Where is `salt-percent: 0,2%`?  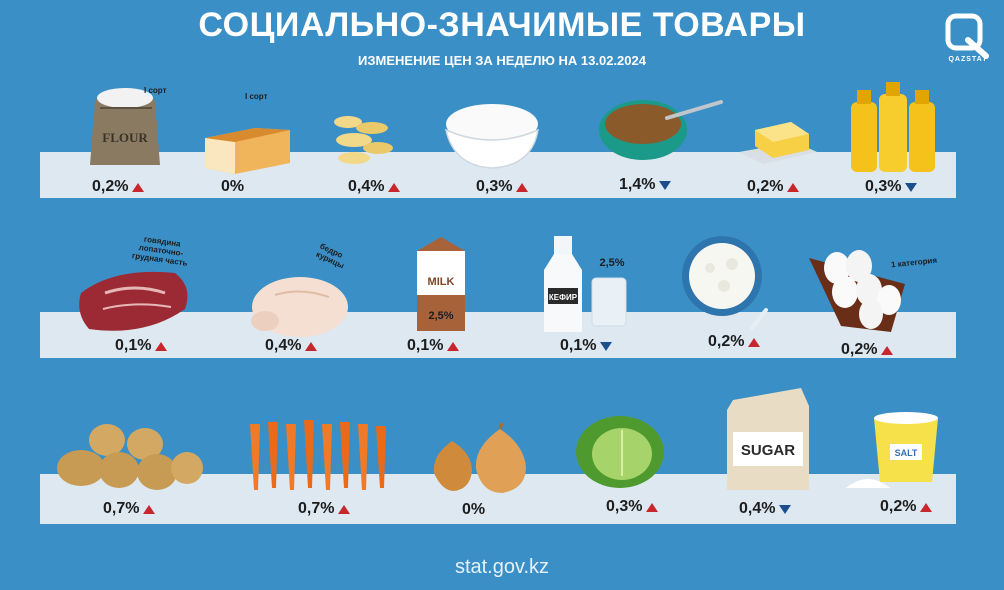
salt-percent: 0,2% is located at coordinates (898, 506).